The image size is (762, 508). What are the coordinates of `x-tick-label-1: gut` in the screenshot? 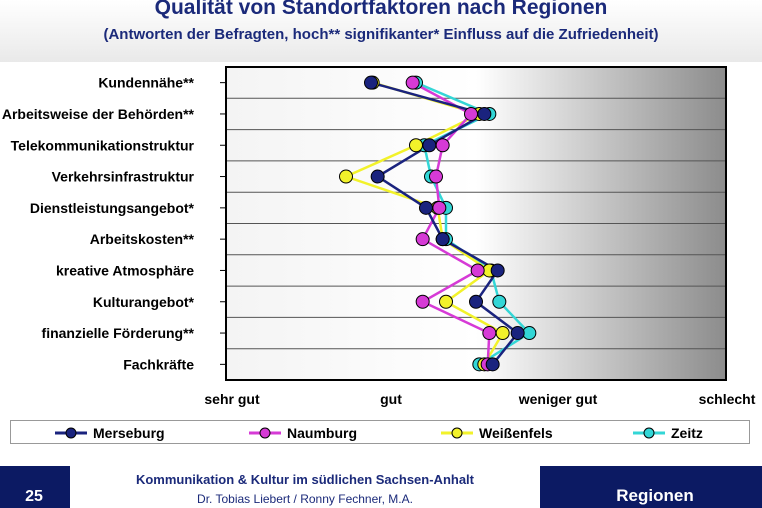 It's located at (391, 399).